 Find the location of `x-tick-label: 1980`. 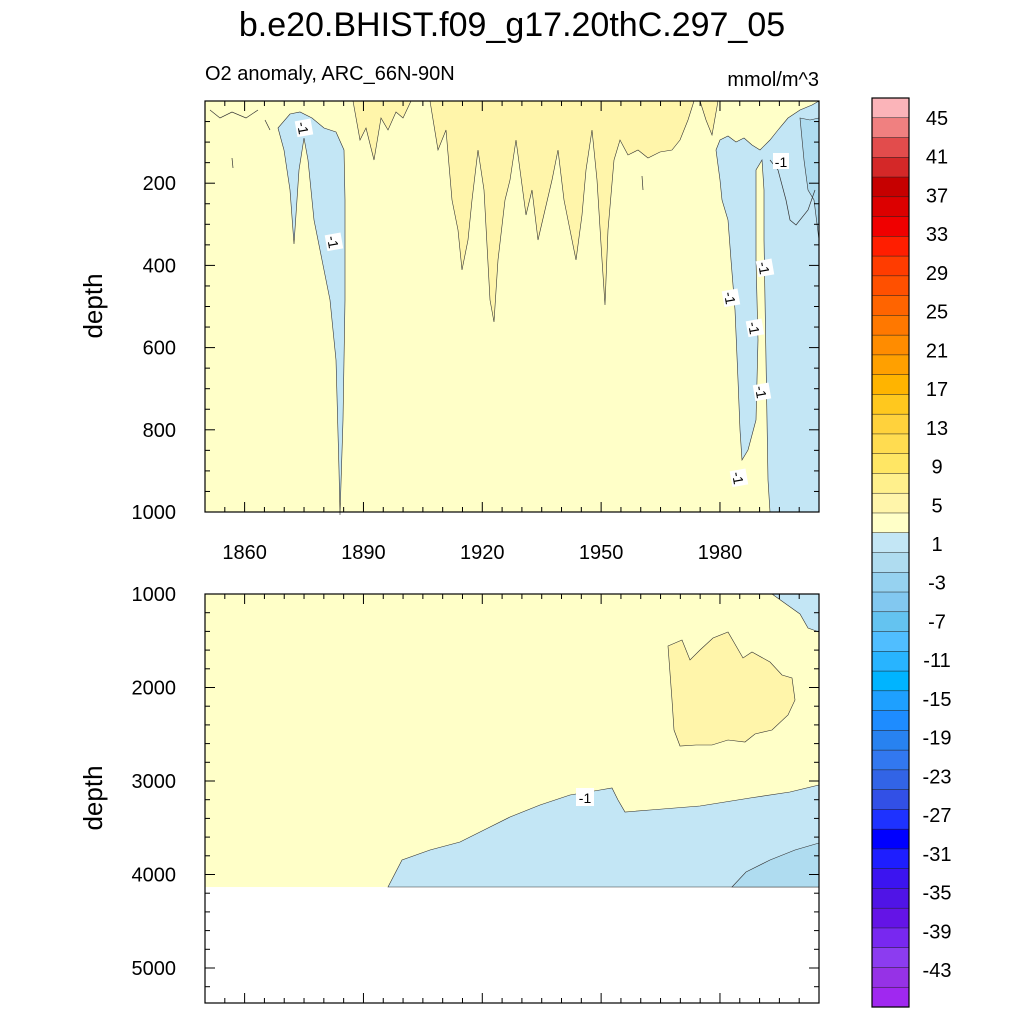

x-tick-label: 1980 is located at coordinates (720, 553).